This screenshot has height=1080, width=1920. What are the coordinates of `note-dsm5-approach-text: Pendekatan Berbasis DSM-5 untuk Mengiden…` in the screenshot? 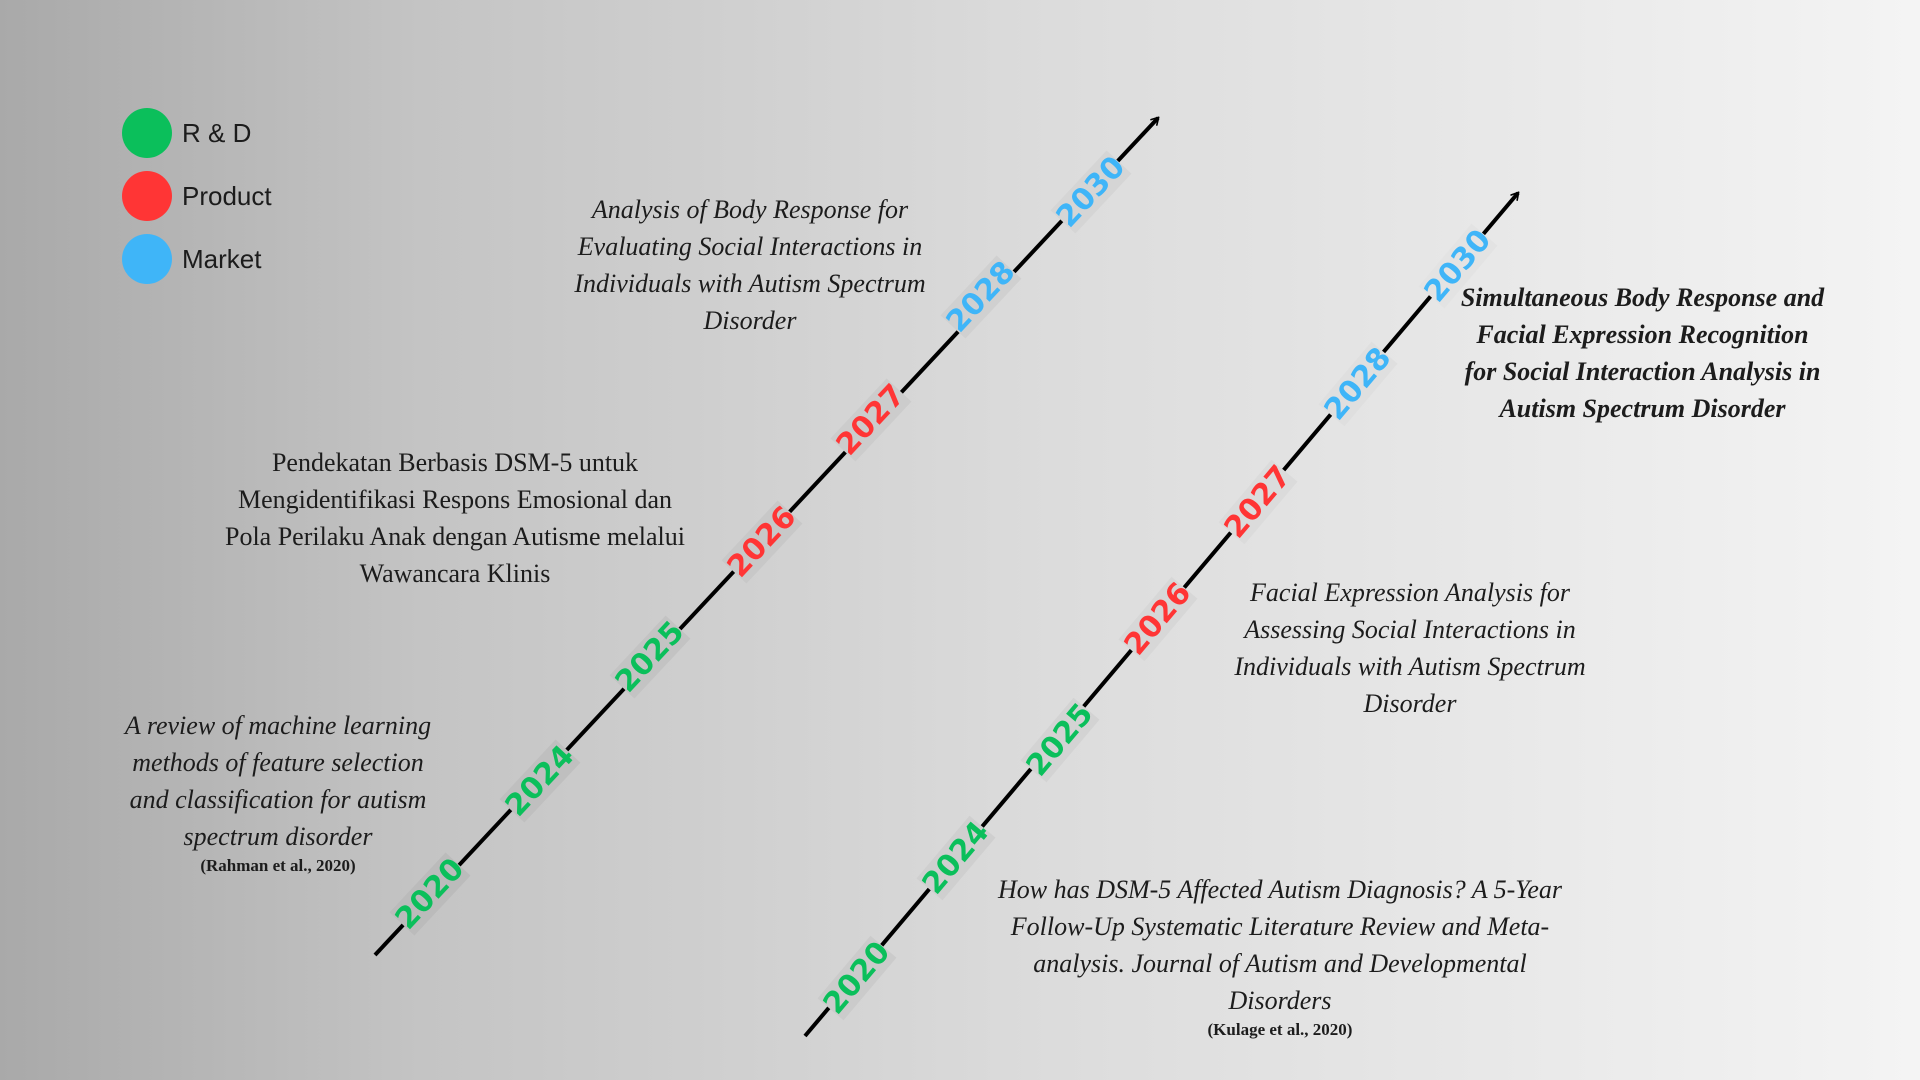 It's located at (455, 518).